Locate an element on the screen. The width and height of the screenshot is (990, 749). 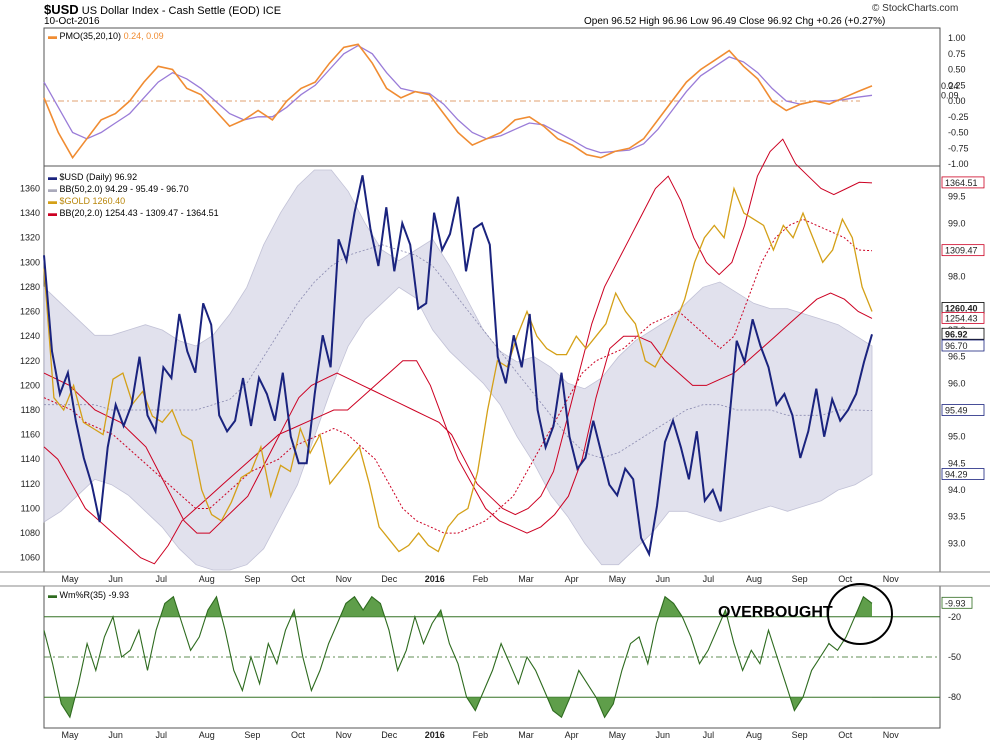
price-left-tick: 1200 is located at coordinates (30, 385).